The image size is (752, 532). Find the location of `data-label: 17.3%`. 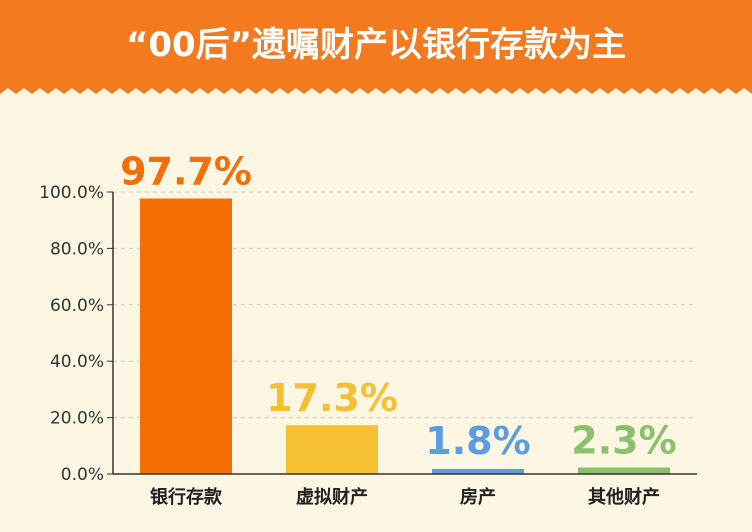

data-label: 17.3% is located at coordinates (332, 398).